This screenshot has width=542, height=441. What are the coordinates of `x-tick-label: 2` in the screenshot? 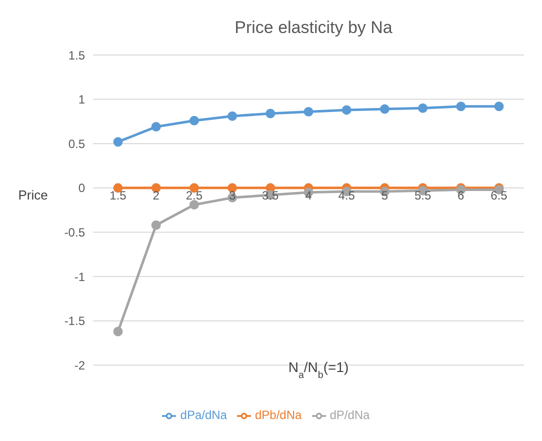 It's located at (156, 195).